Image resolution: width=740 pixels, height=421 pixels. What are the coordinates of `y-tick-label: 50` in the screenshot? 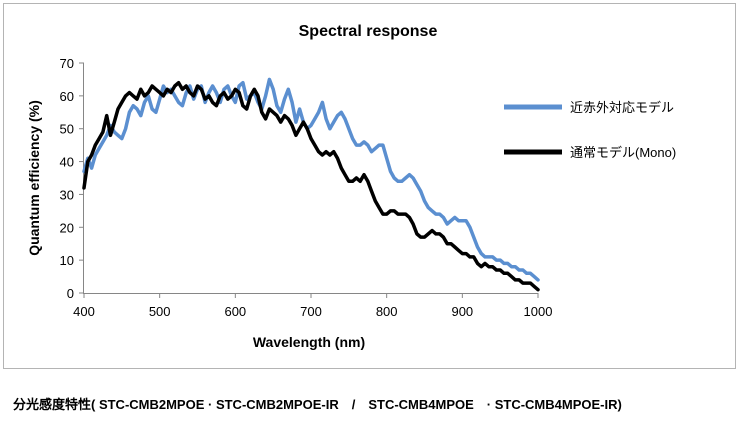 It's located at (67, 129).